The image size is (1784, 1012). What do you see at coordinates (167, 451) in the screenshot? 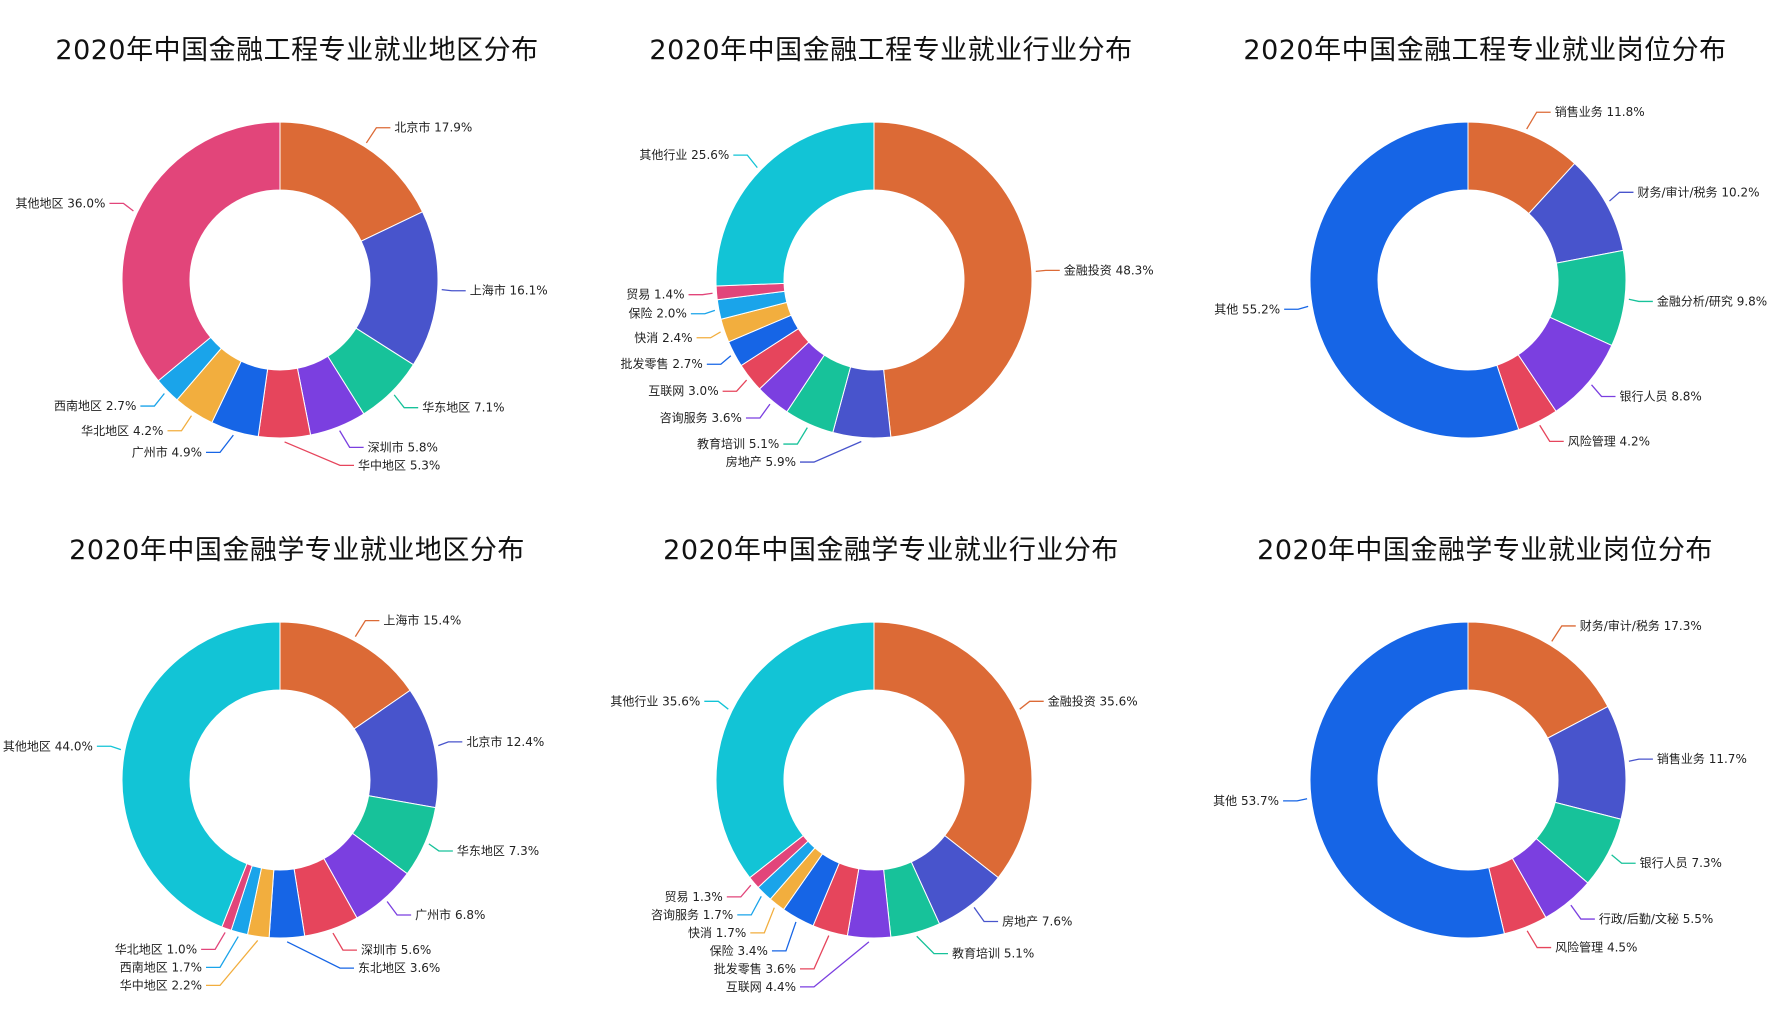
I see `slice-label: 广州市 4.9%` at bounding box center [167, 451].